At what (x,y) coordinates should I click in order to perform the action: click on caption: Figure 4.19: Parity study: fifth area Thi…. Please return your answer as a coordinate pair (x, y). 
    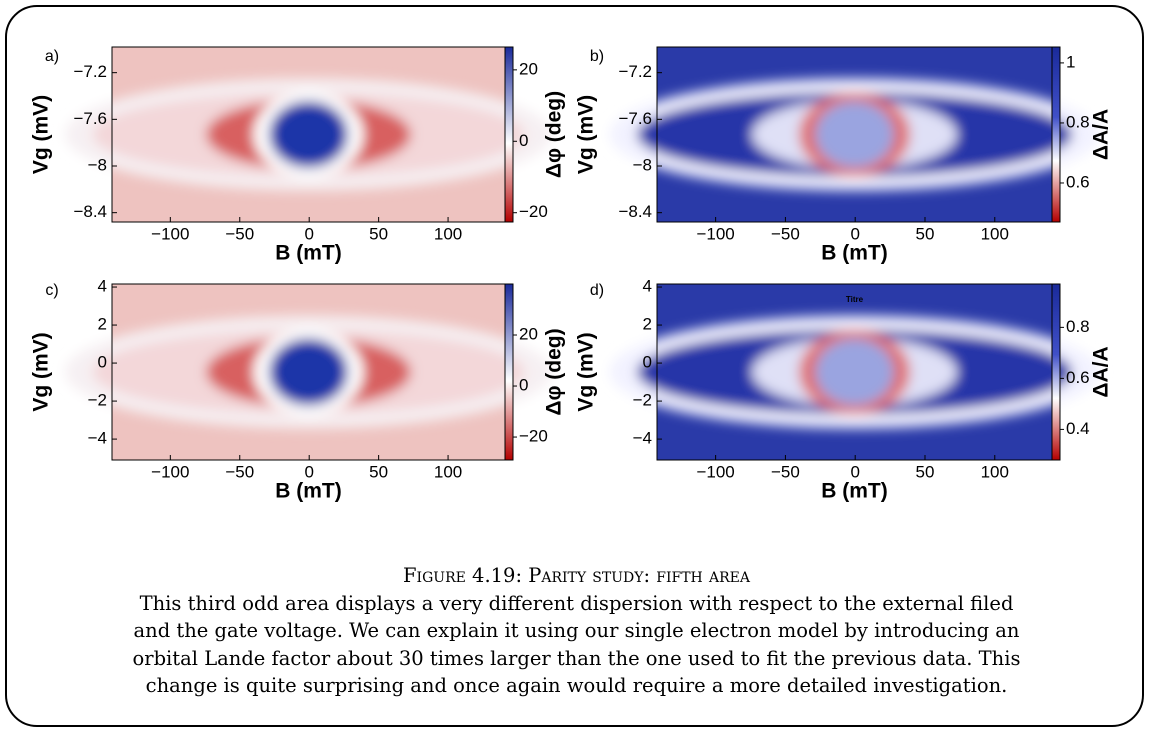
    Looking at the image, I should click on (576, 631).